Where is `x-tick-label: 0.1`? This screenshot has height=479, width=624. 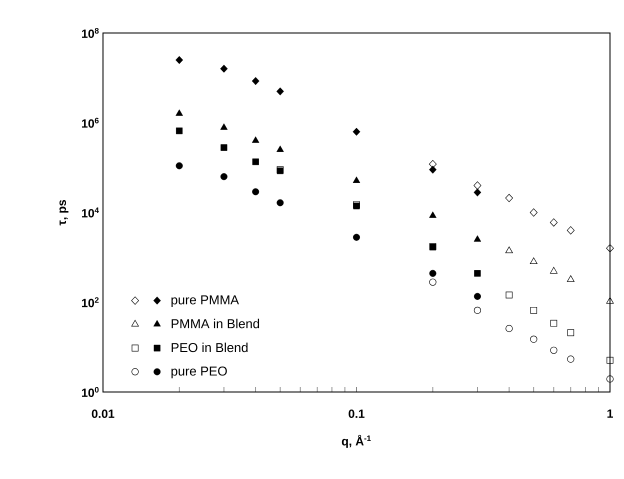
x-tick-label: 0.1 is located at coordinates (356, 414).